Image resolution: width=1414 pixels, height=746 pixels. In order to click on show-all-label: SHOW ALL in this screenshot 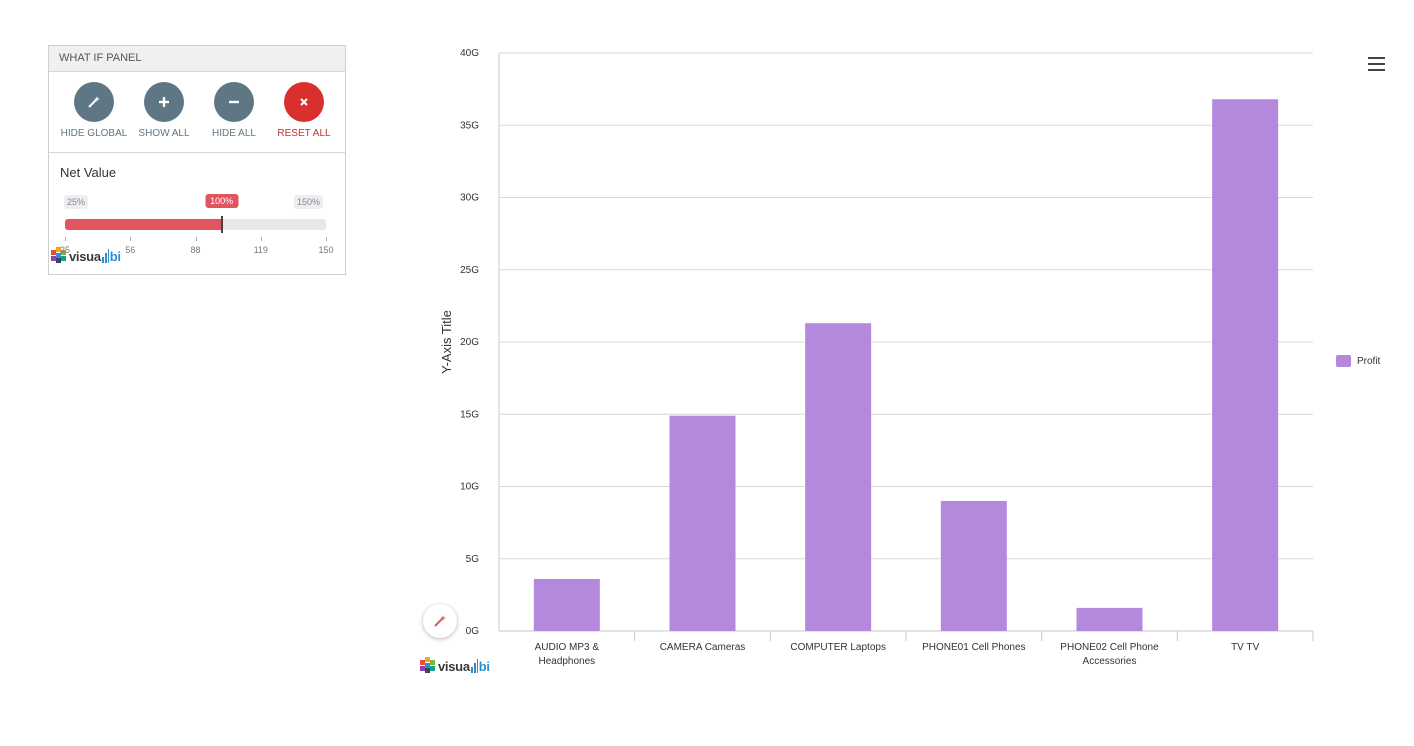, I will do `click(164, 133)`.